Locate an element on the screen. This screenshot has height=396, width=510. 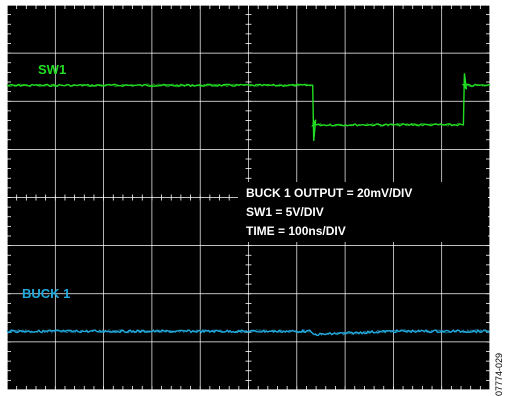
sw1-label: SW1 is located at coordinates (52, 69).